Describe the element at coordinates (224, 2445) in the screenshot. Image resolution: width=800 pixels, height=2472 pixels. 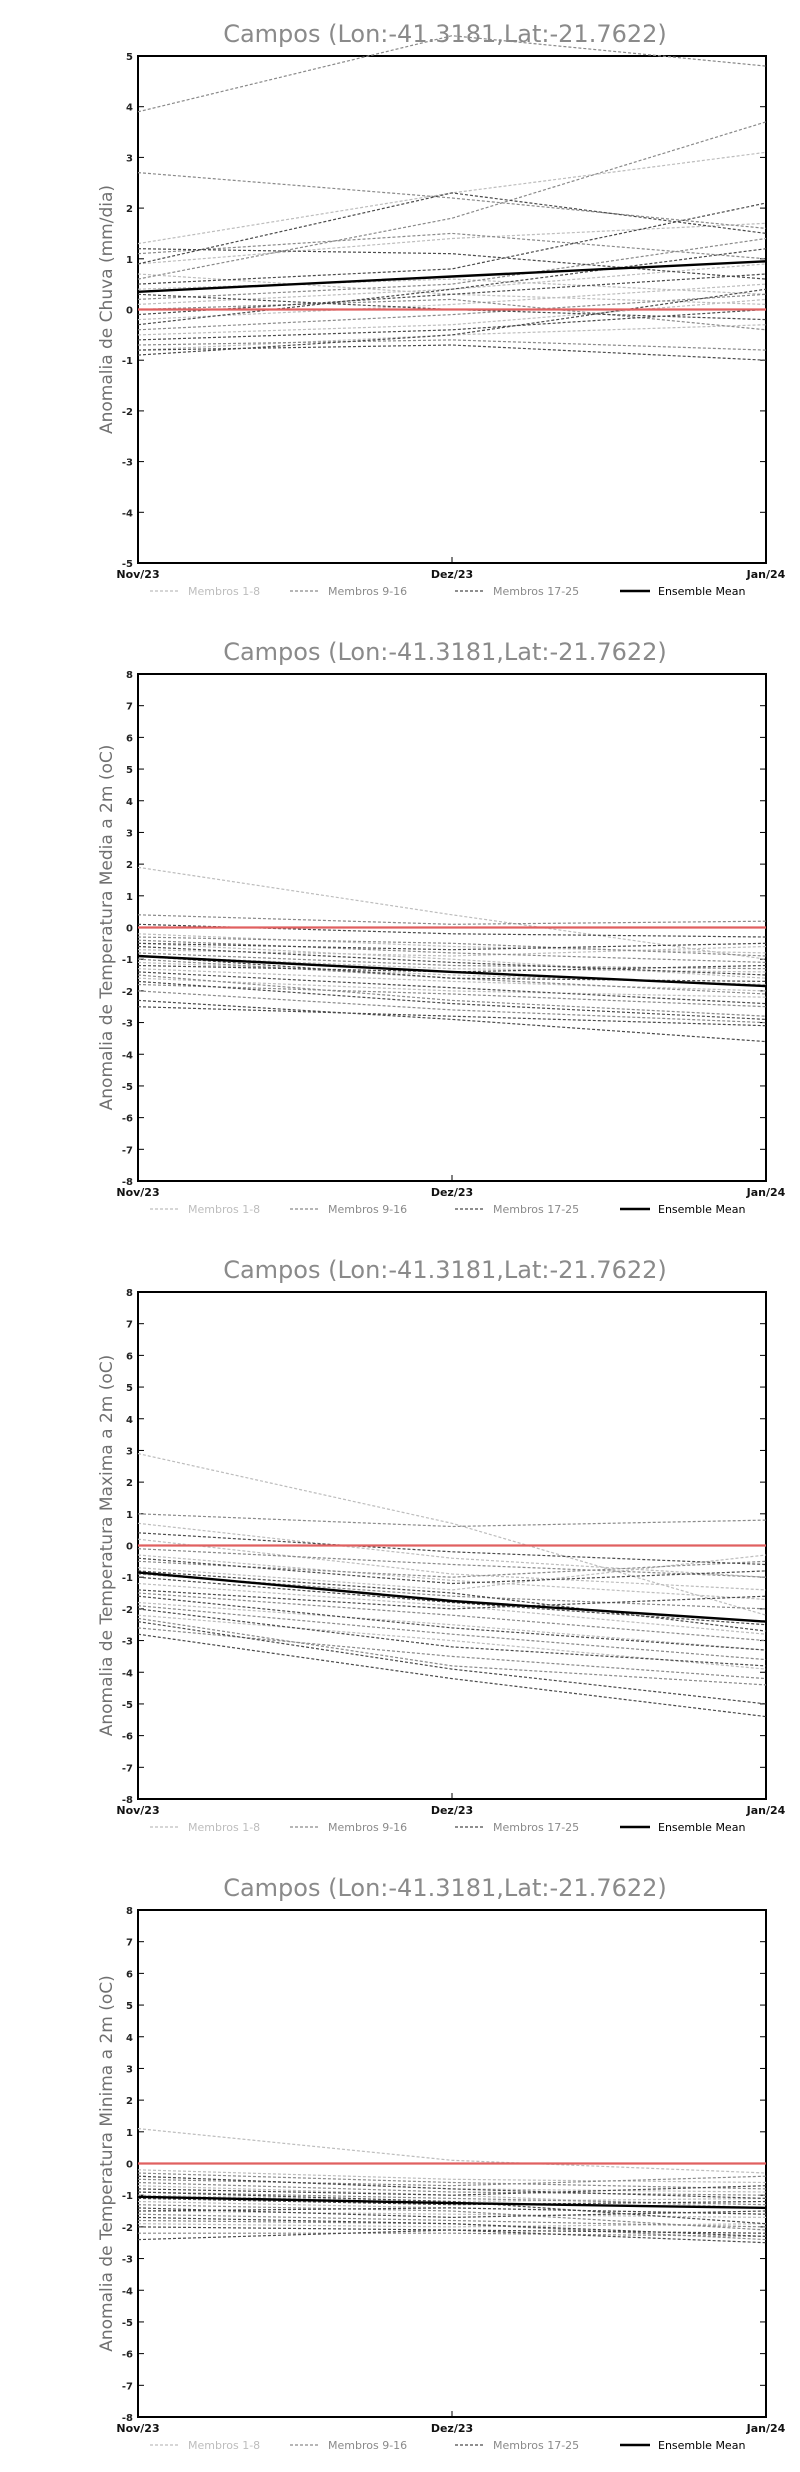
I see `legend-label: Membros 1-8` at that location.